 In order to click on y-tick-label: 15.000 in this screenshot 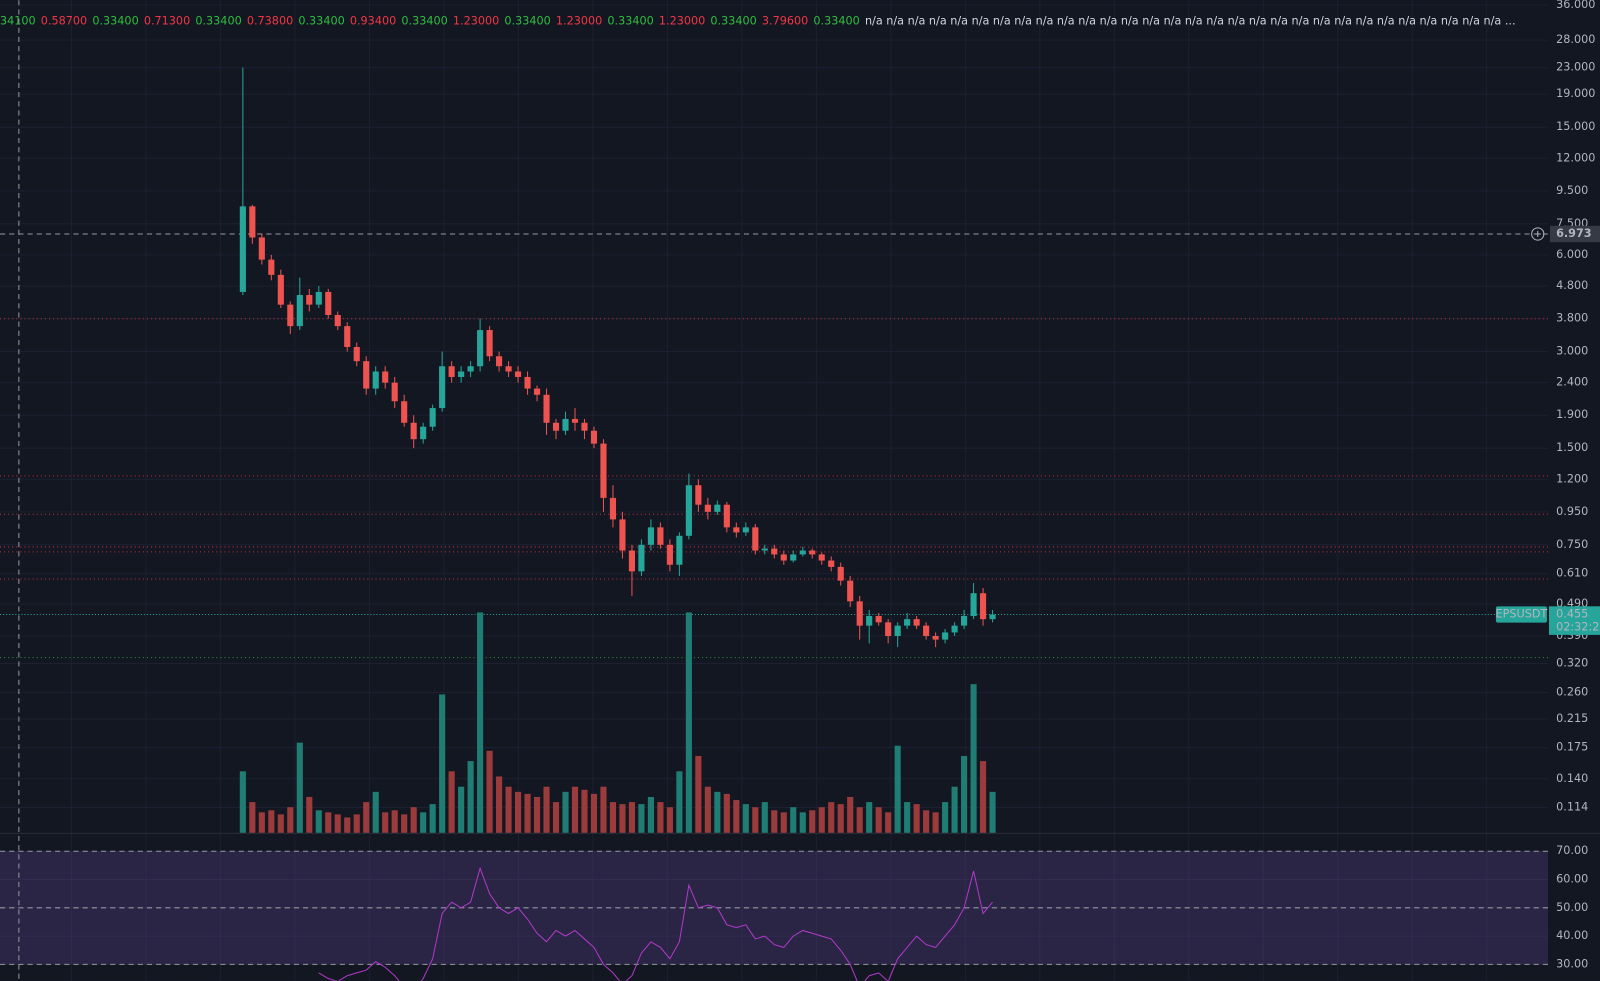, I will do `click(1575, 126)`.